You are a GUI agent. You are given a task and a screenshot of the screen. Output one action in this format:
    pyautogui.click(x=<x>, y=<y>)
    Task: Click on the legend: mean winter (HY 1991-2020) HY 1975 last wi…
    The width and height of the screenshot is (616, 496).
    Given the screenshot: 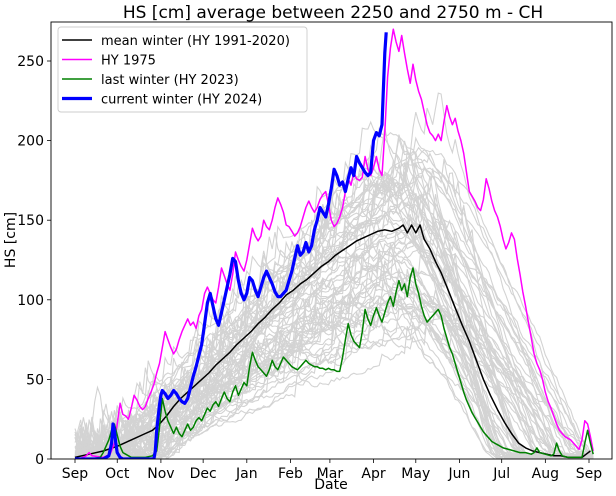 What is the action you would take?
    pyautogui.click(x=182, y=69)
    